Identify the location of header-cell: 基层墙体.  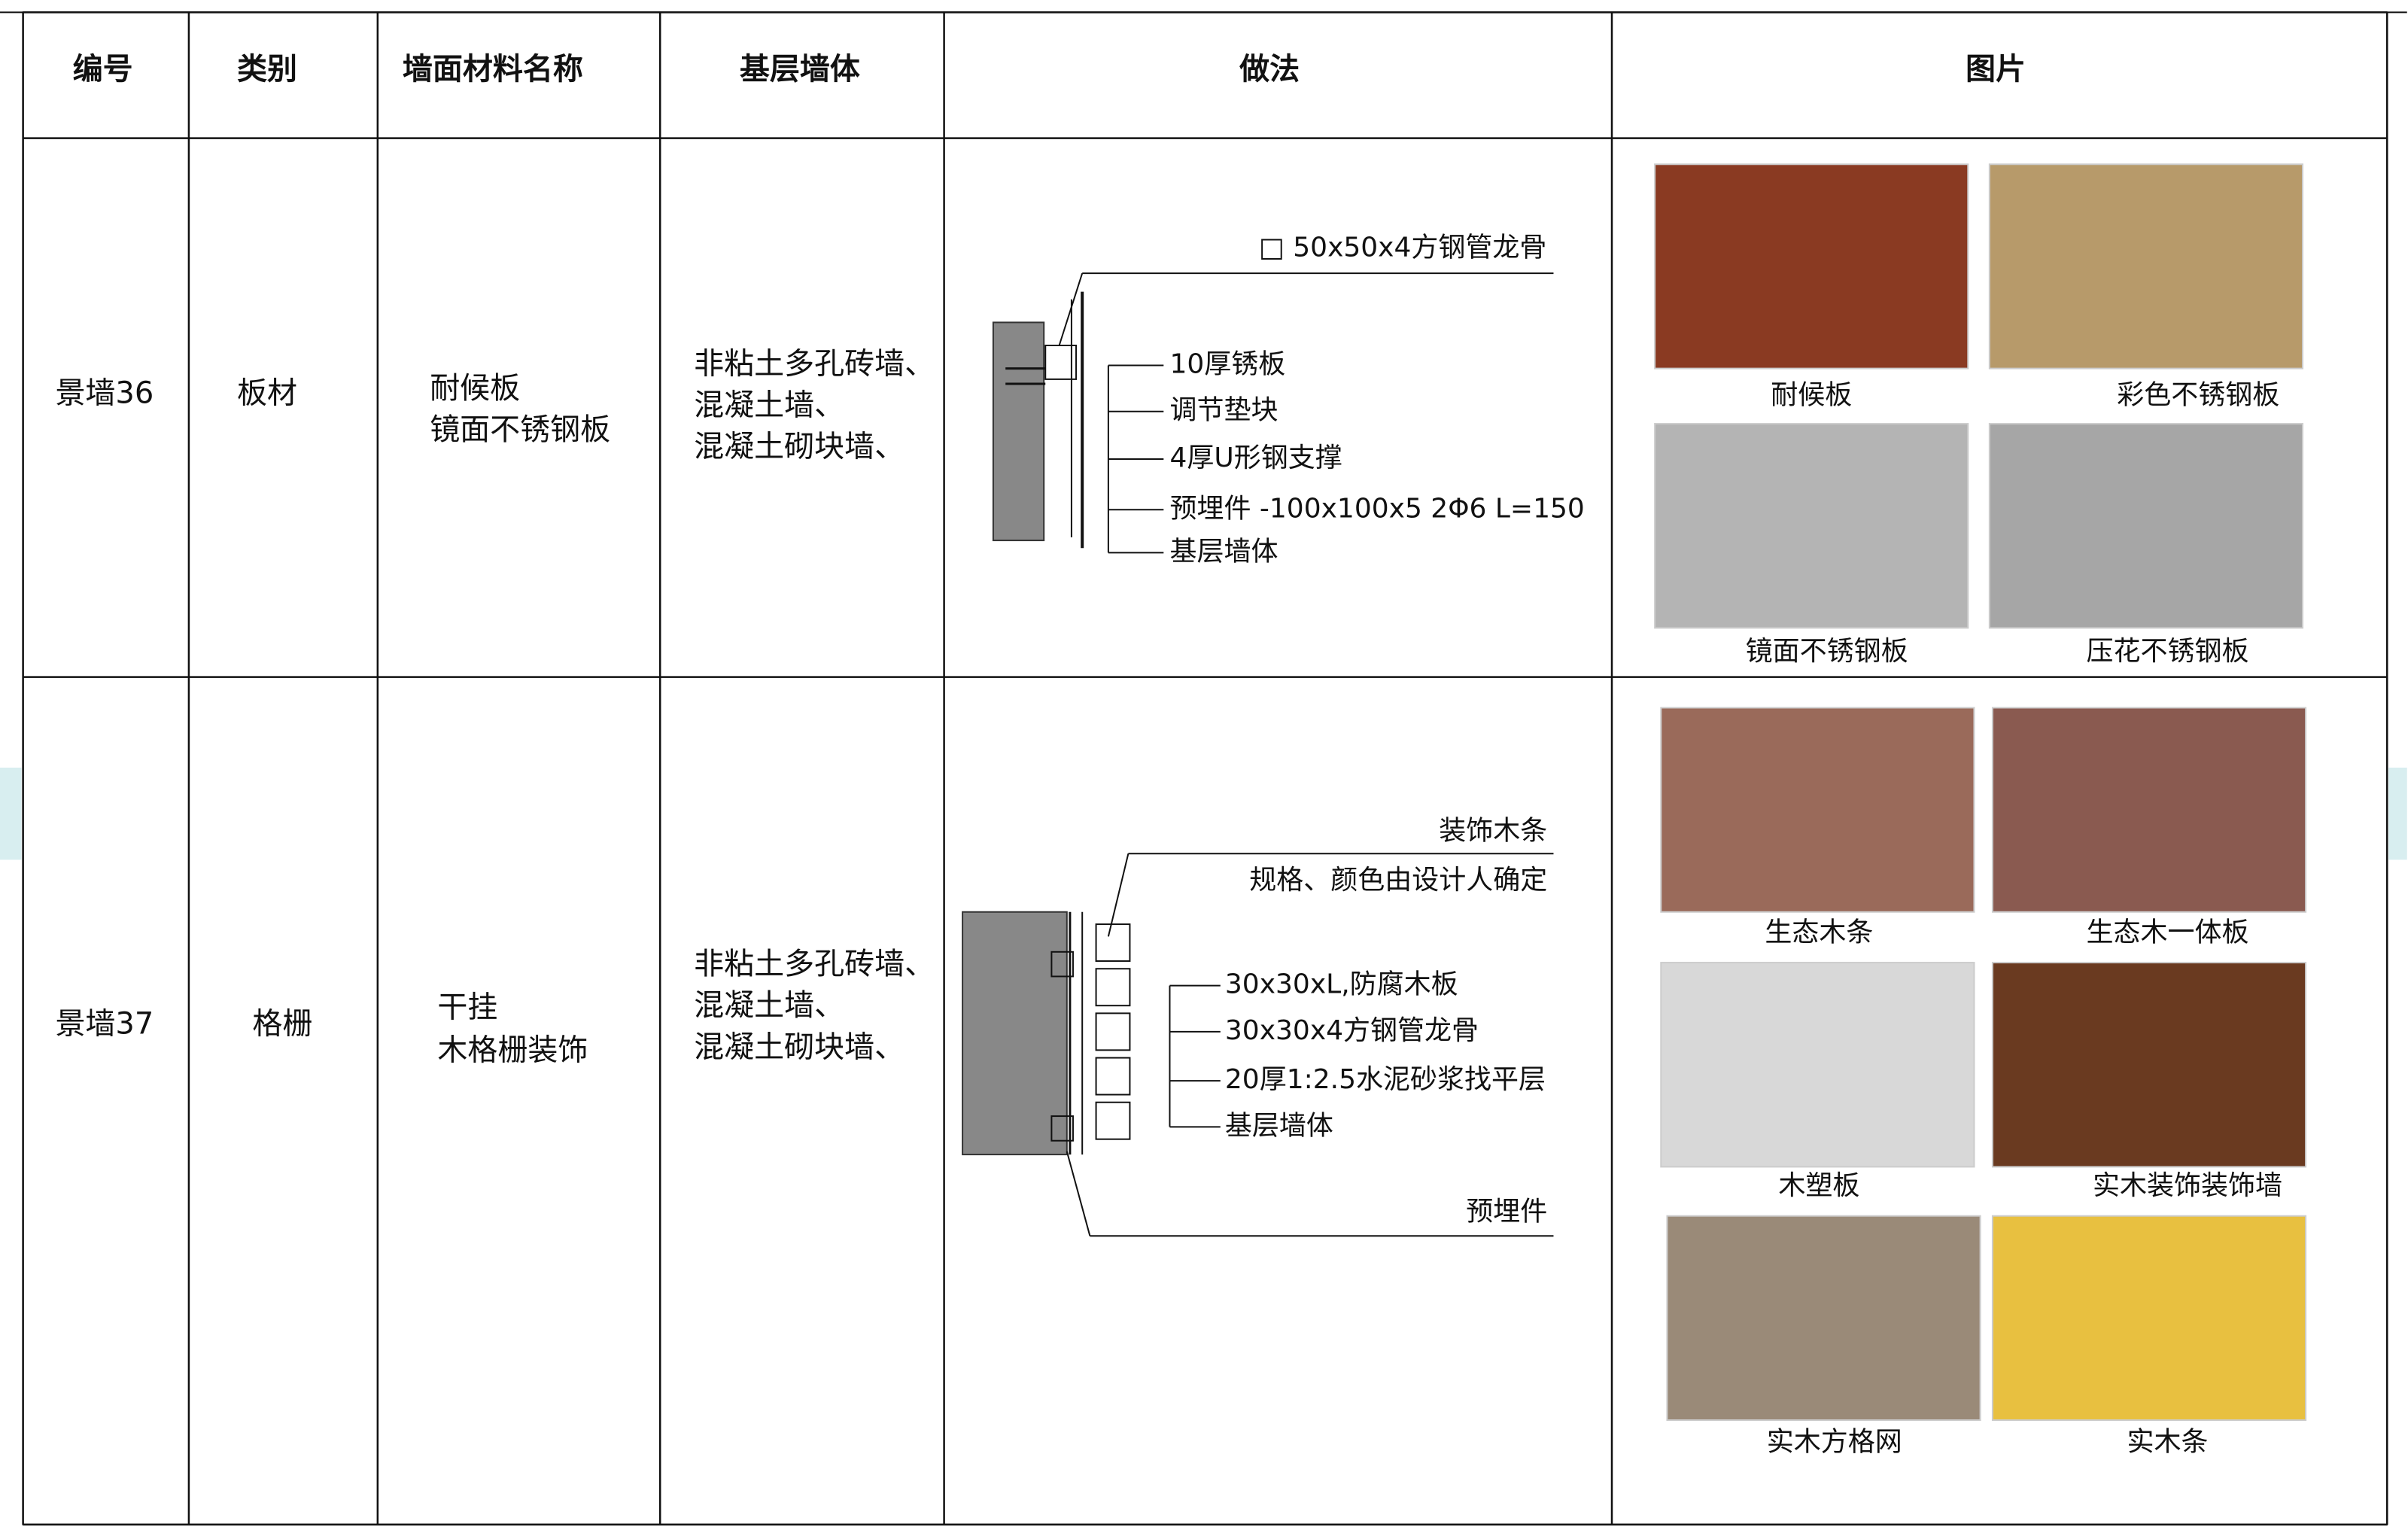
(800, 69).